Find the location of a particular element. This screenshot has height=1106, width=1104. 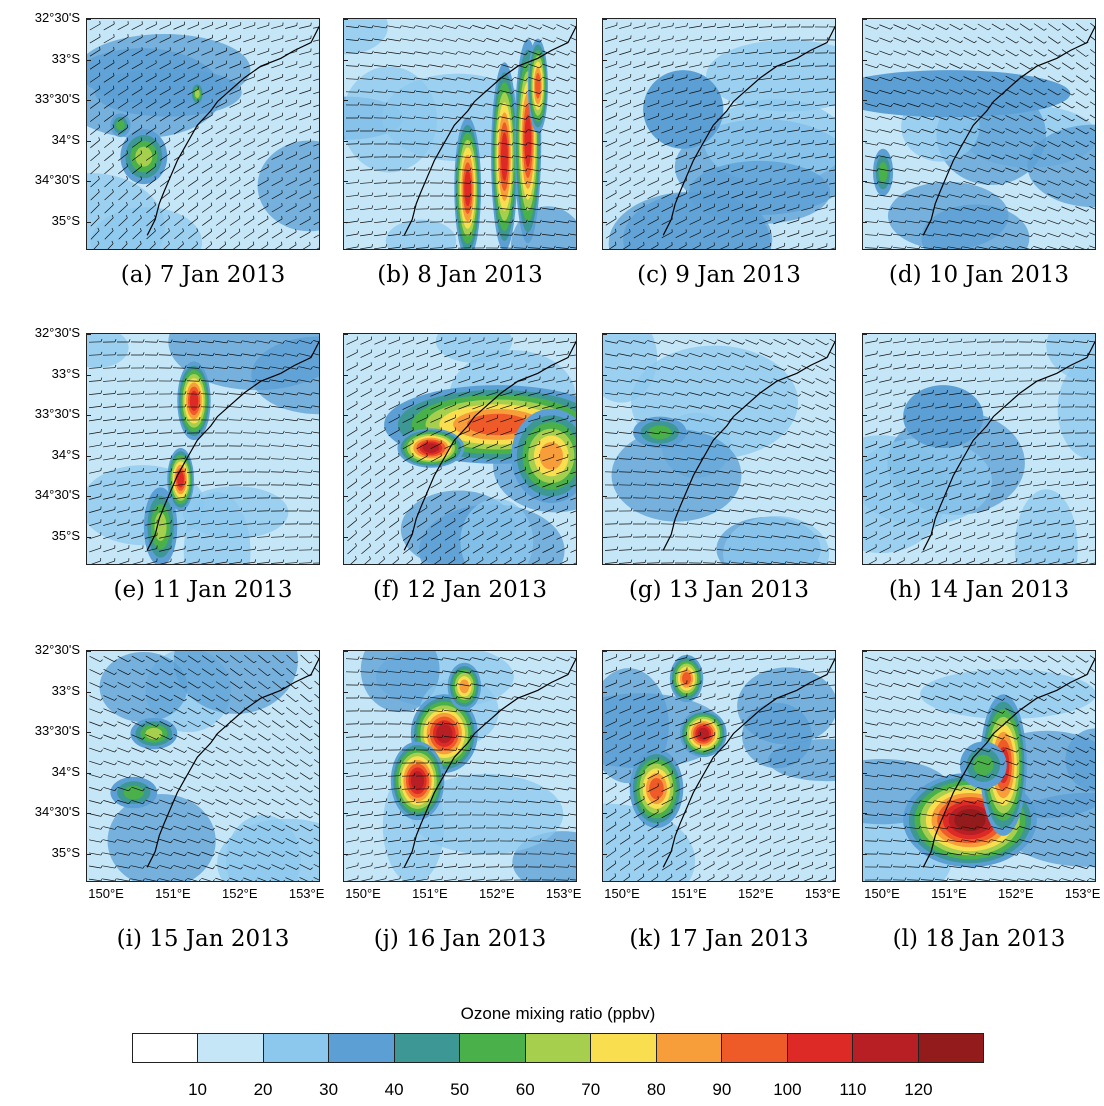

ozone-region is located at coordinates (288, 186).